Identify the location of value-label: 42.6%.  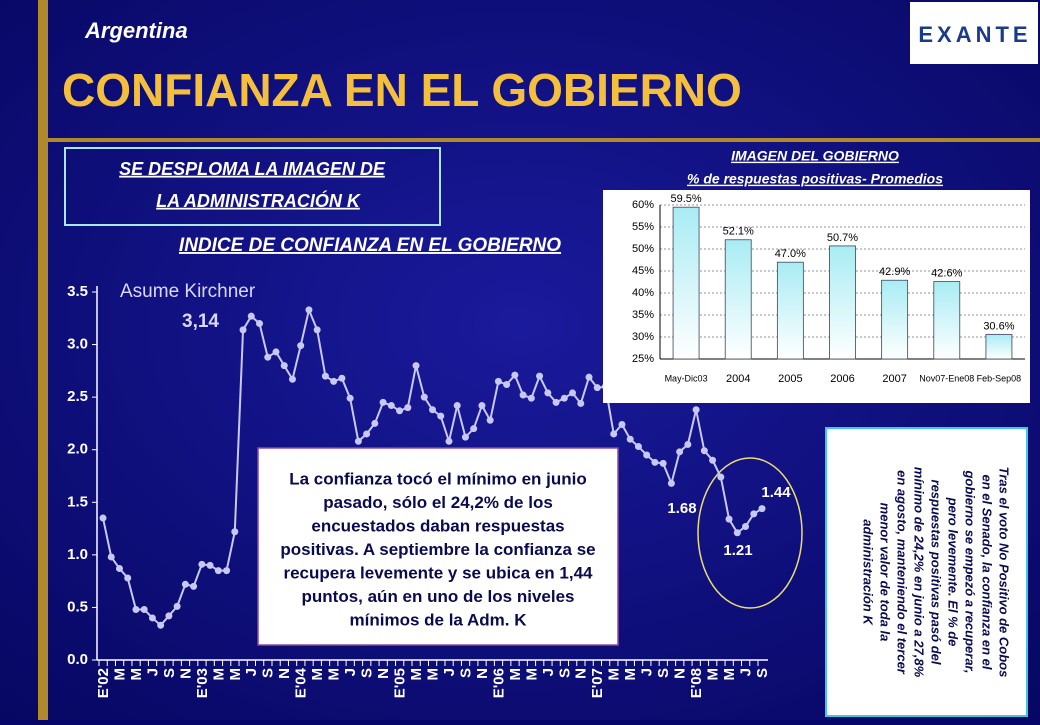
(946, 273).